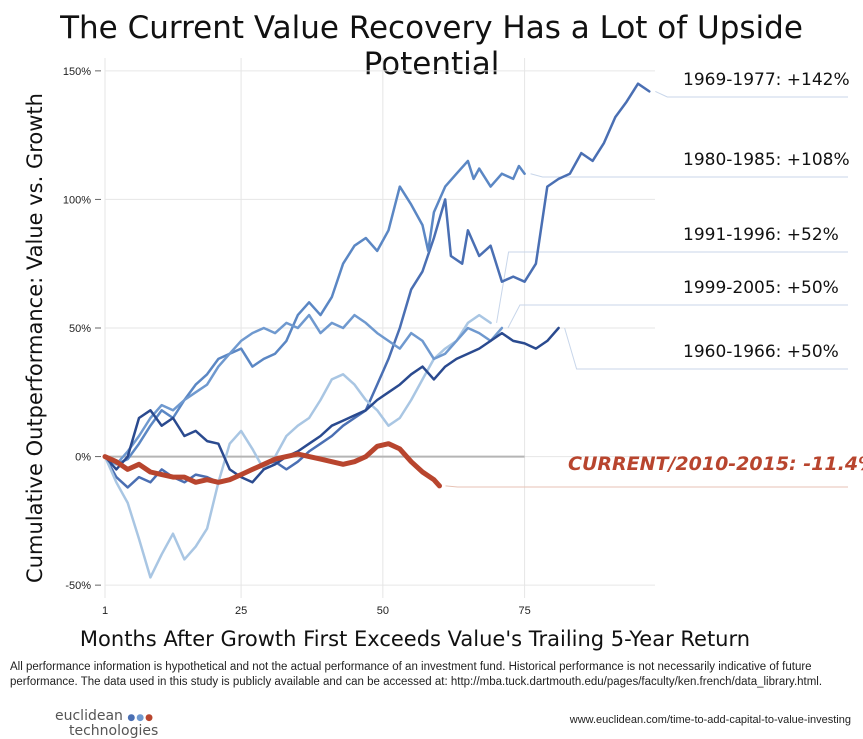 The width and height of the screenshot is (863, 739). What do you see at coordinates (77, 200) in the screenshot?
I see `y-tick-label: 100%` at bounding box center [77, 200].